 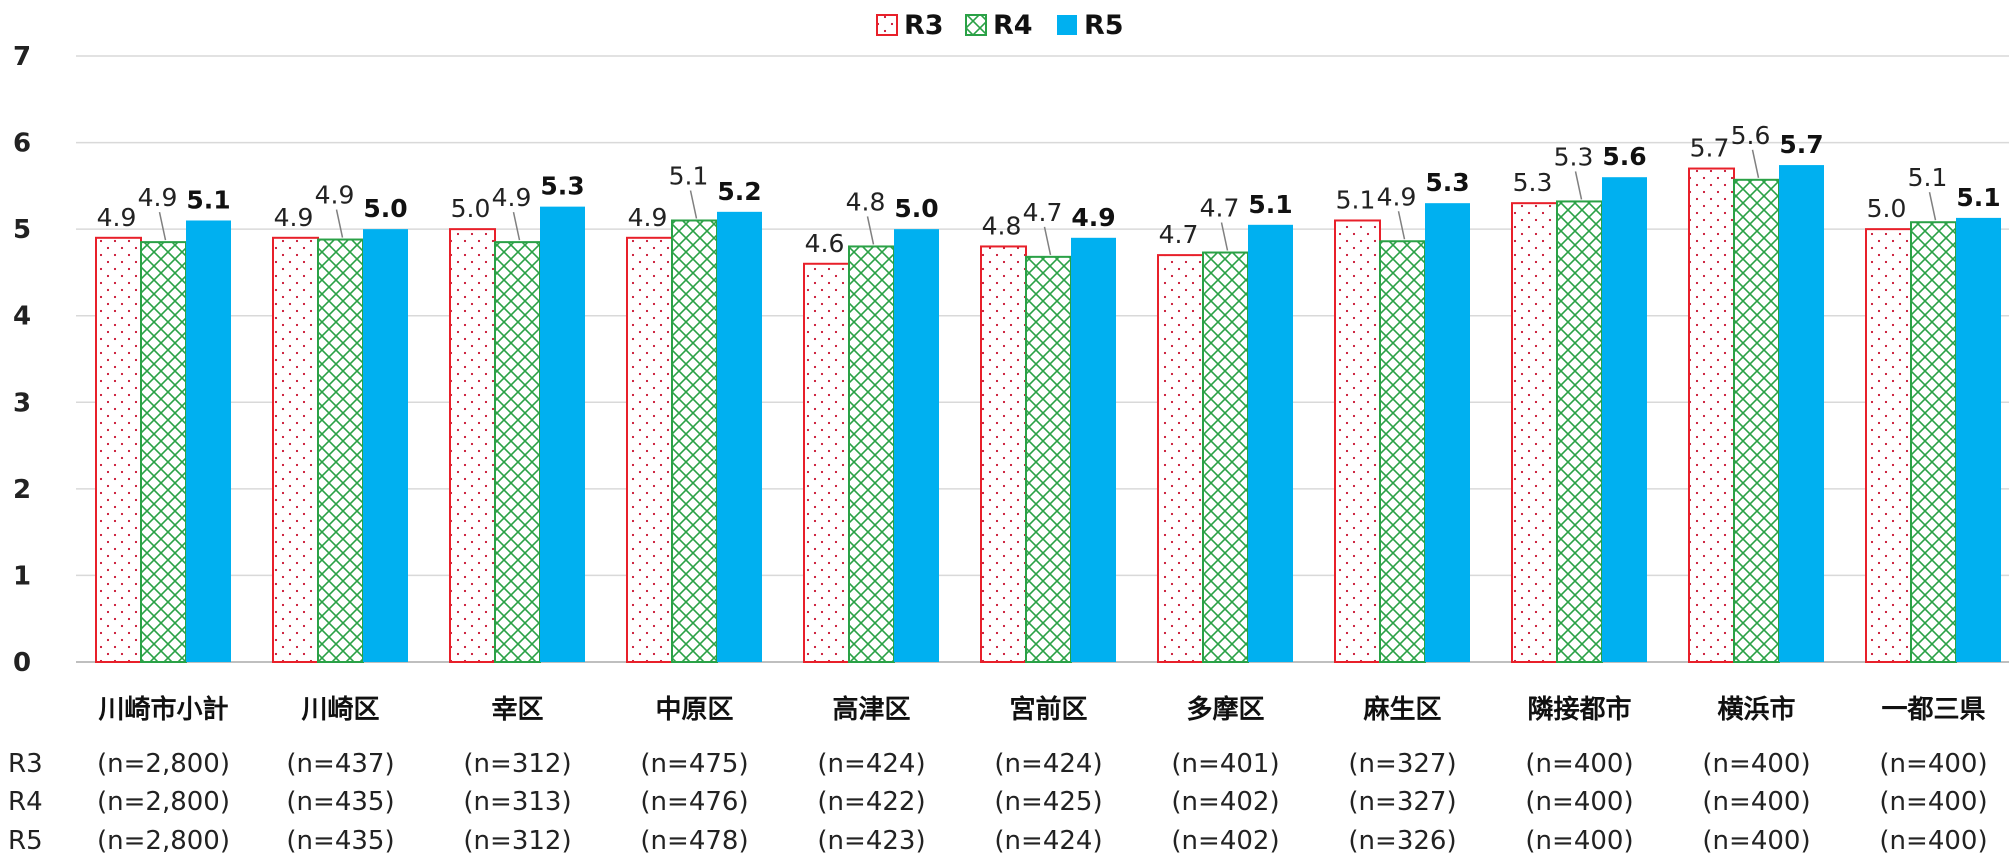 I want to click on data-label-r3: 4.6, so click(x=825, y=243).